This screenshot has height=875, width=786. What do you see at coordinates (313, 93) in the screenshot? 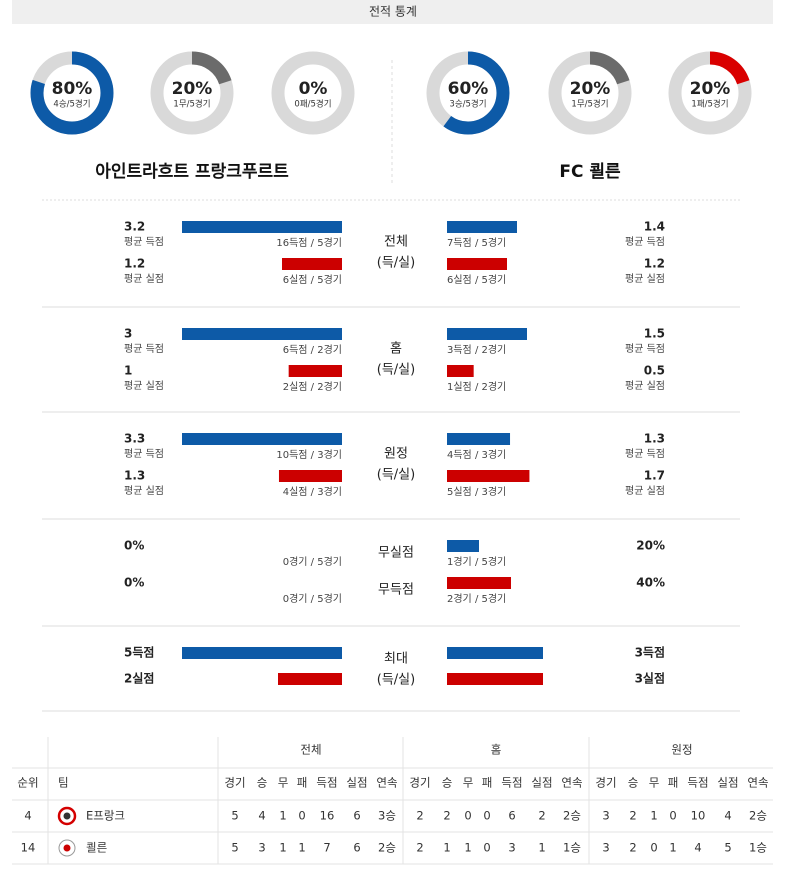
I see `donut-track` at bounding box center [313, 93].